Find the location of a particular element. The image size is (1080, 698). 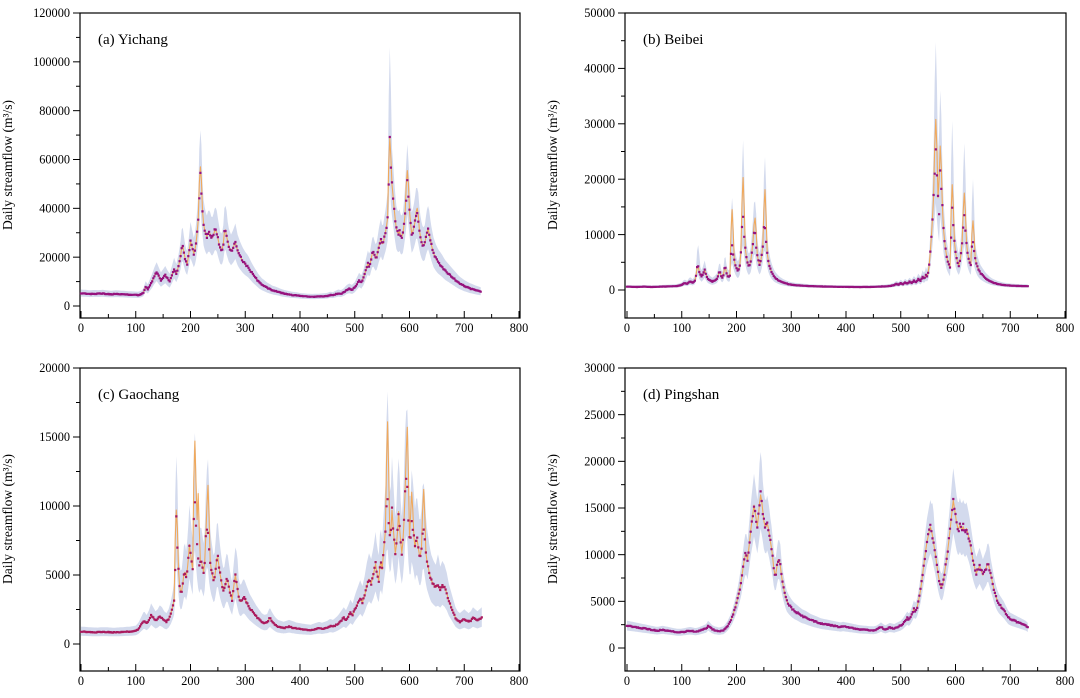

simulated-line-a is located at coordinates (280, 217).